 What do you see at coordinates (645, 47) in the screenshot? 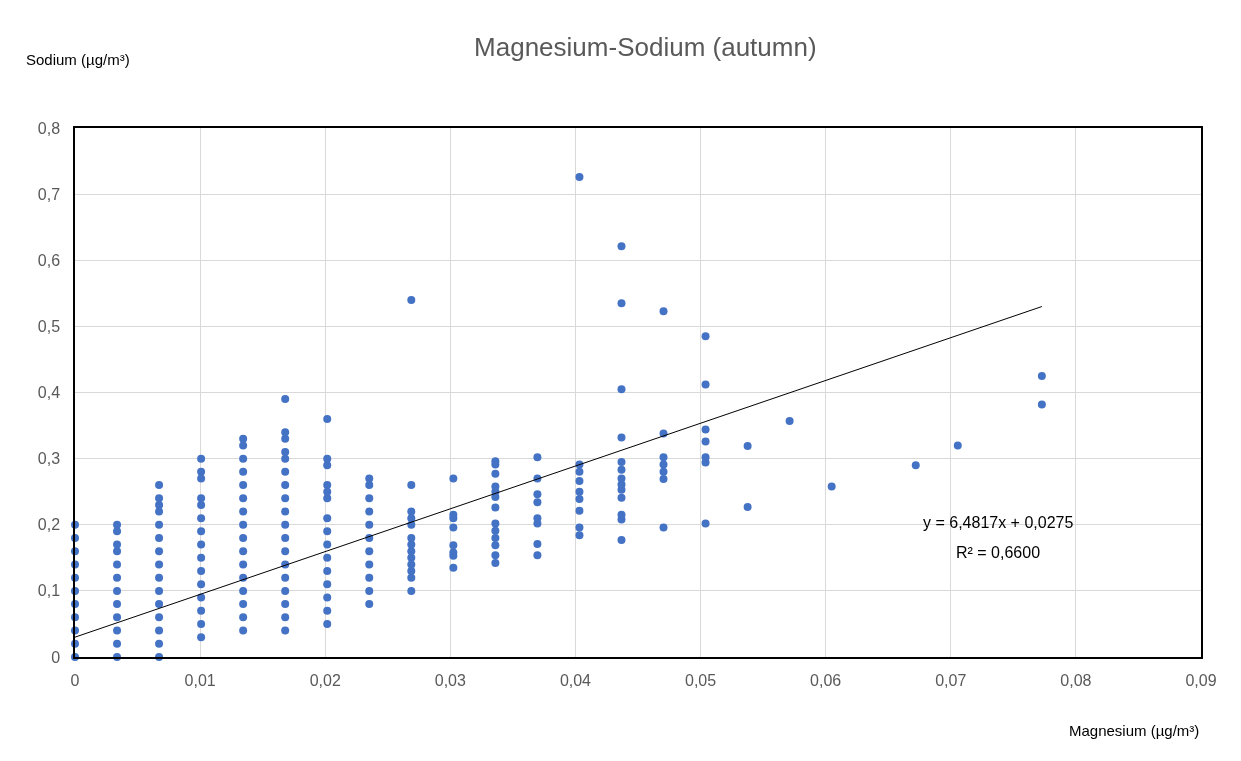
I see `chart-title: Magnesium-Sodium (autumn)` at bounding box center [645, 47].